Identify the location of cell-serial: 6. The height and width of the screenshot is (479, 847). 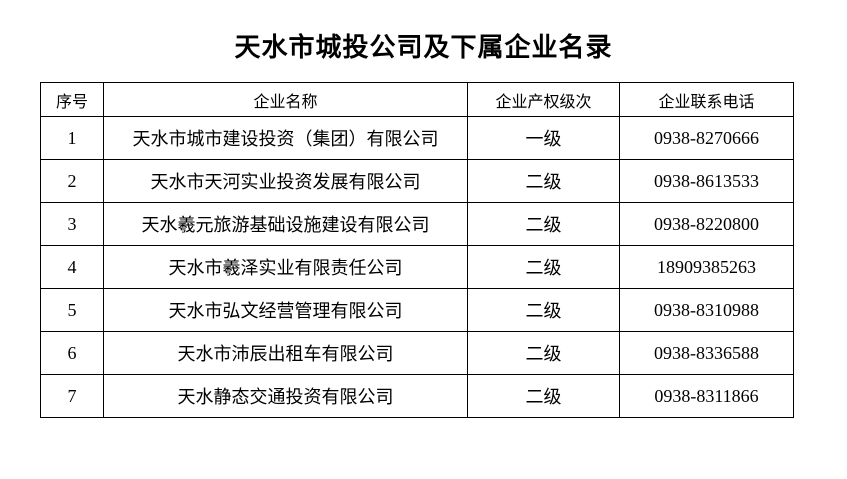
(72, 353).